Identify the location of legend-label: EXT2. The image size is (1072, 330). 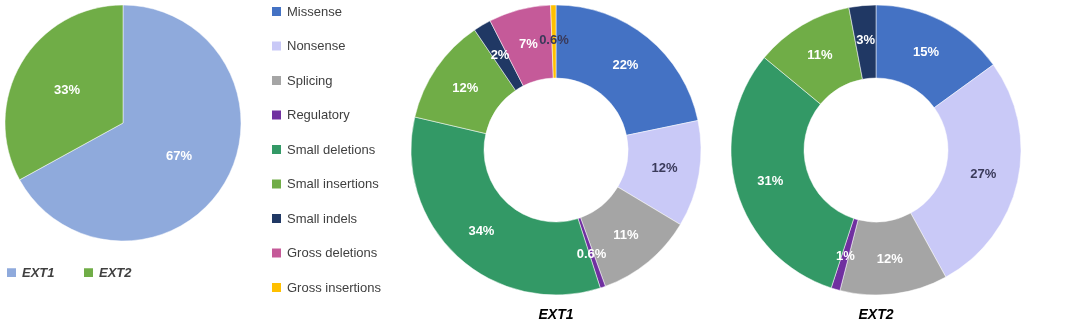
(116, 272).